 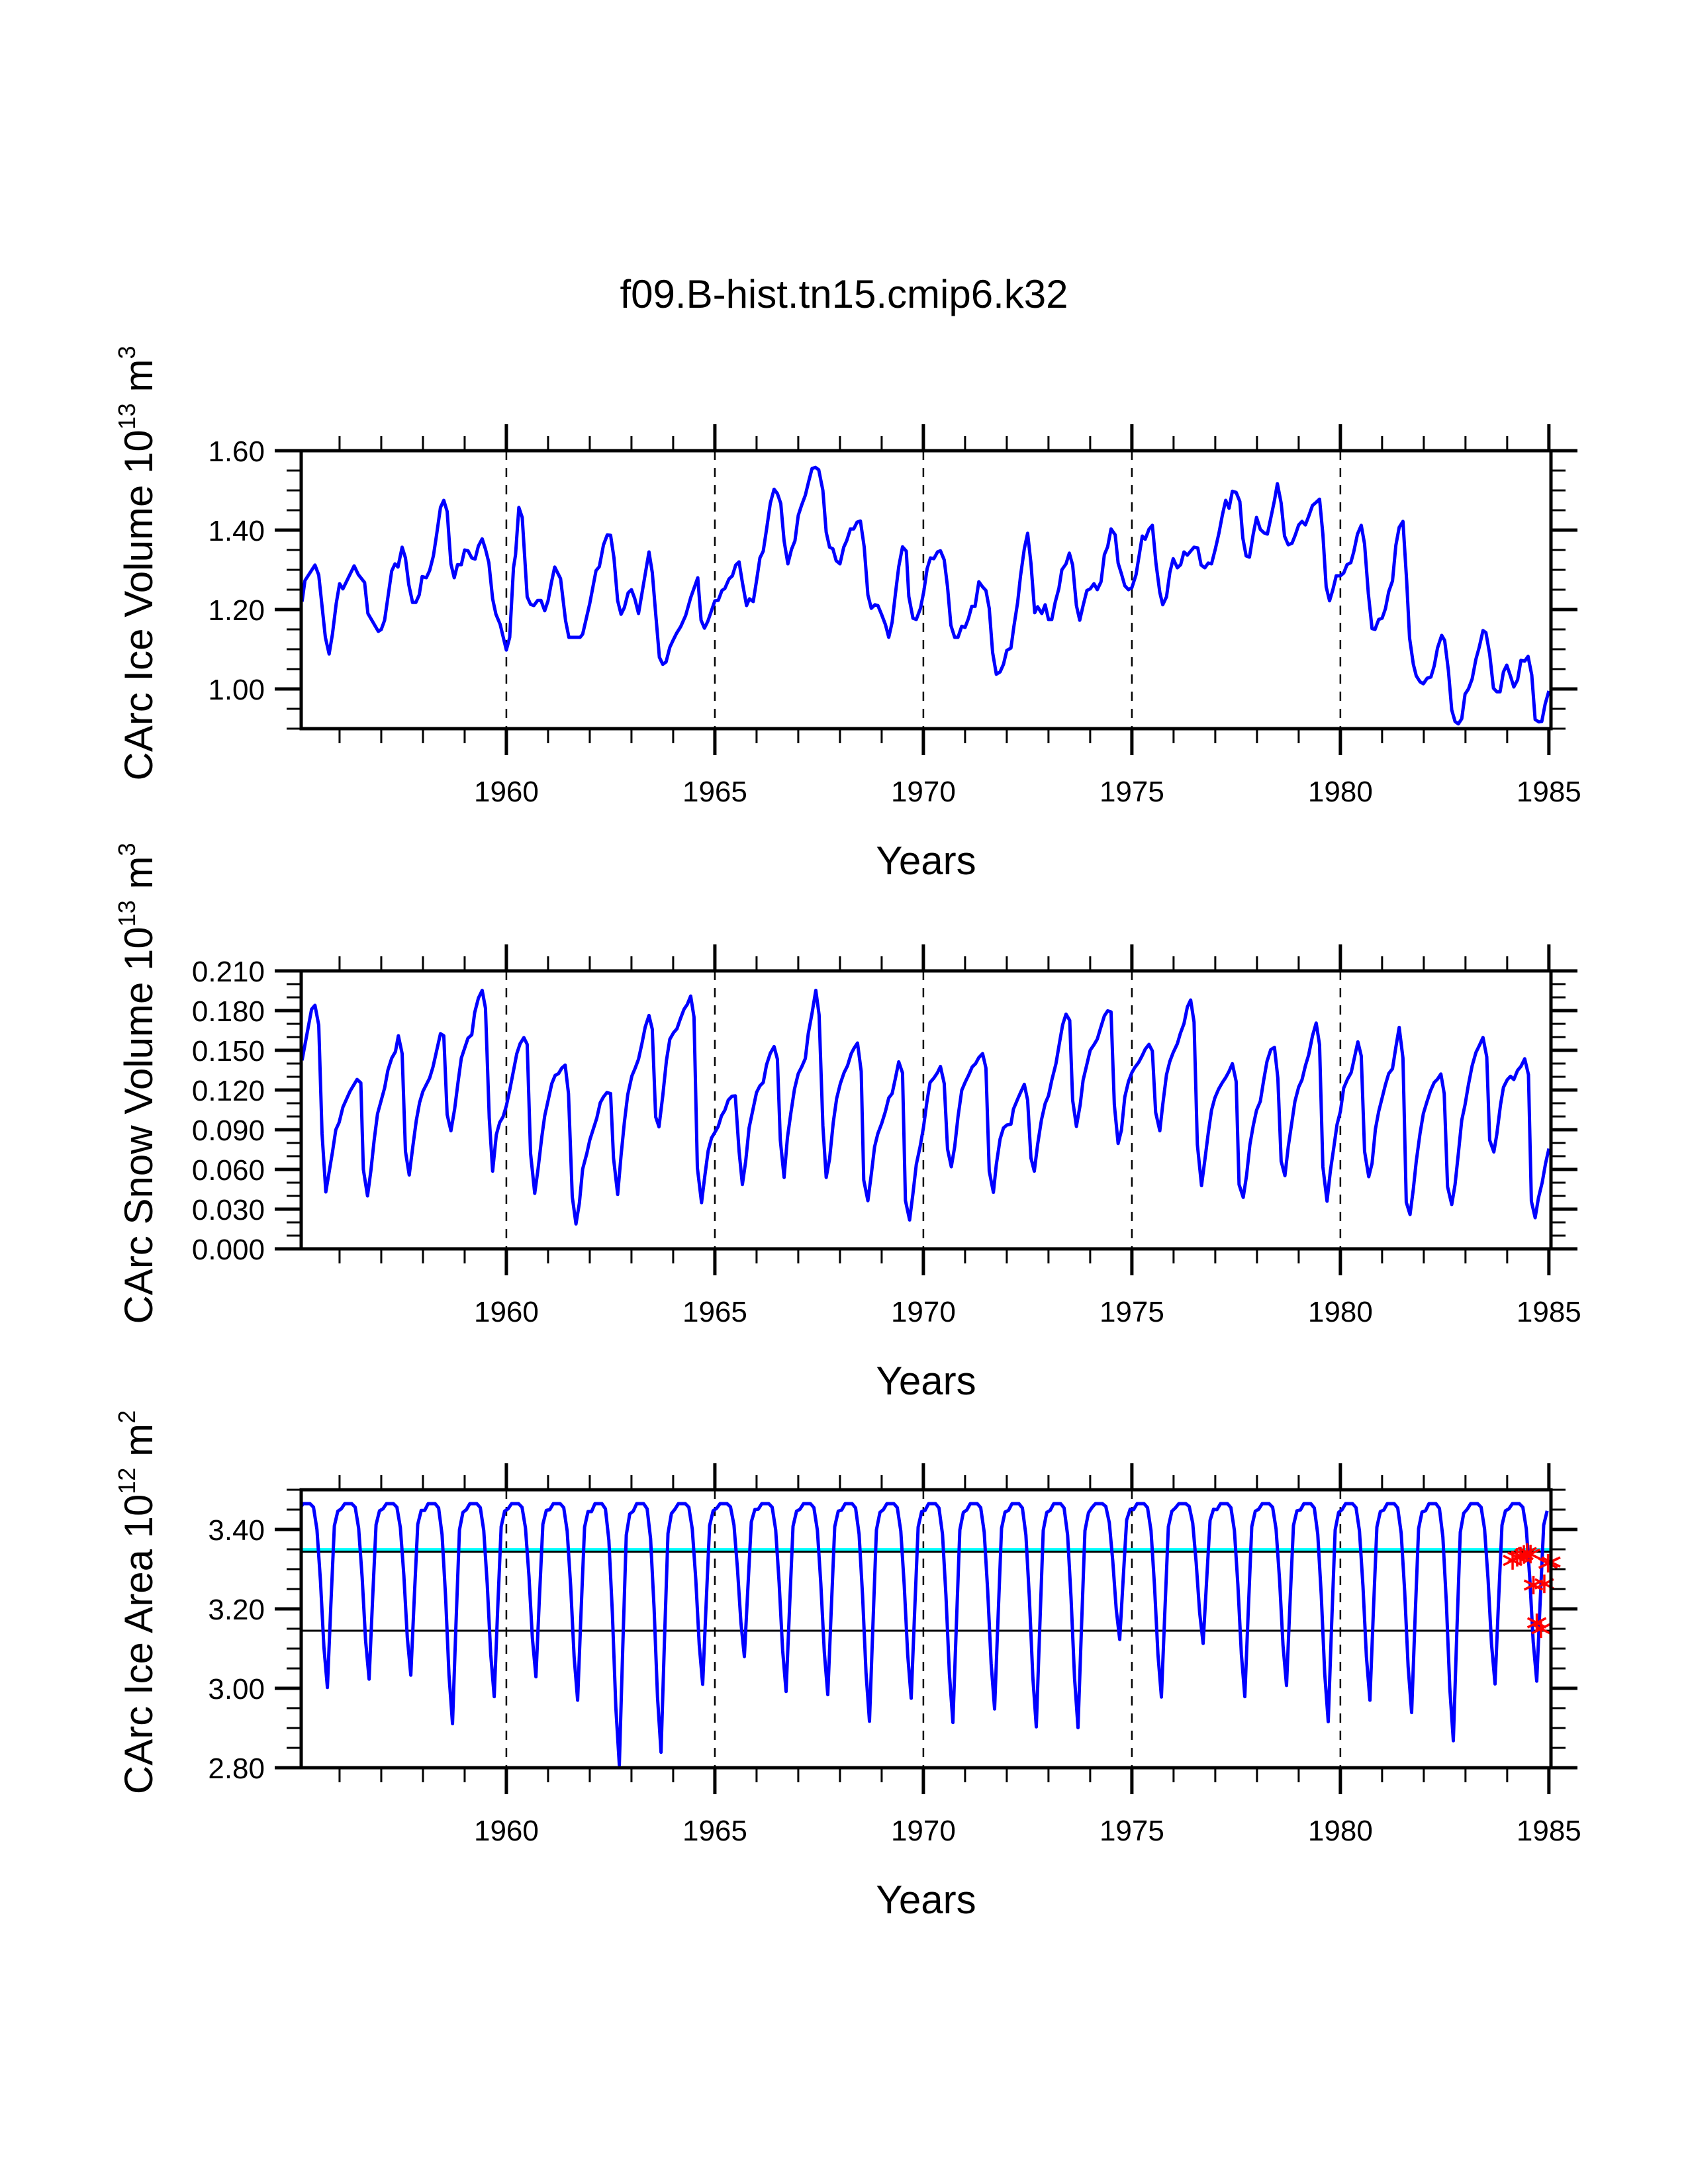 I want to click on y-tick-label: 0.210, so click(x=228, y=972).